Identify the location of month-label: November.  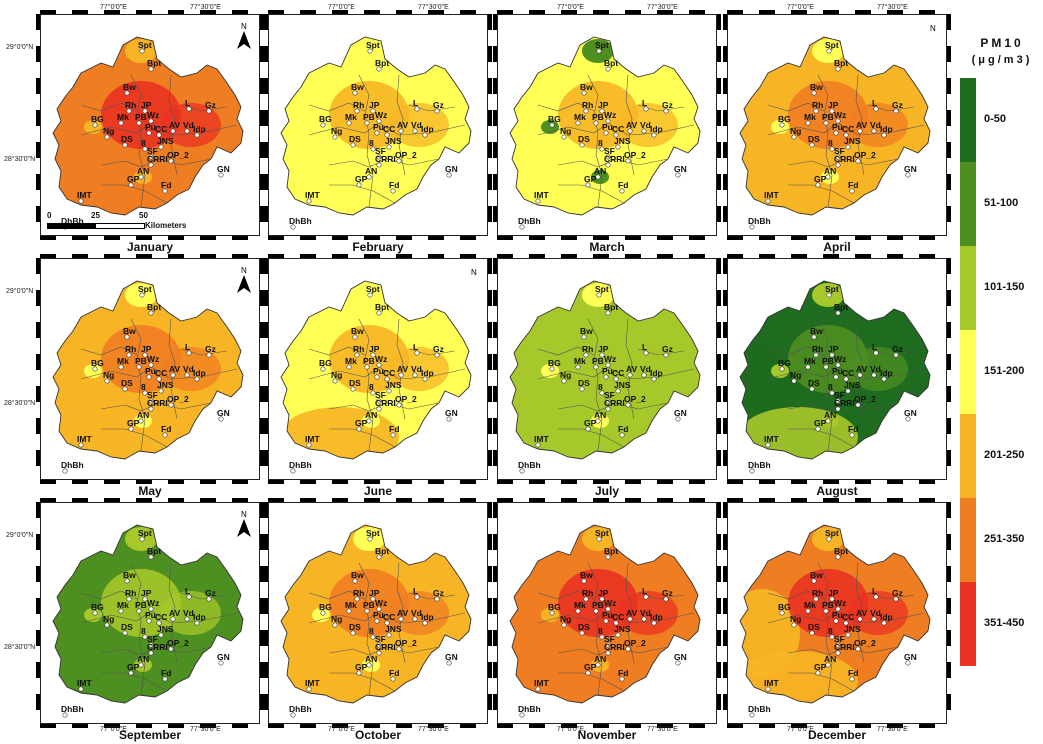
(607, 735).